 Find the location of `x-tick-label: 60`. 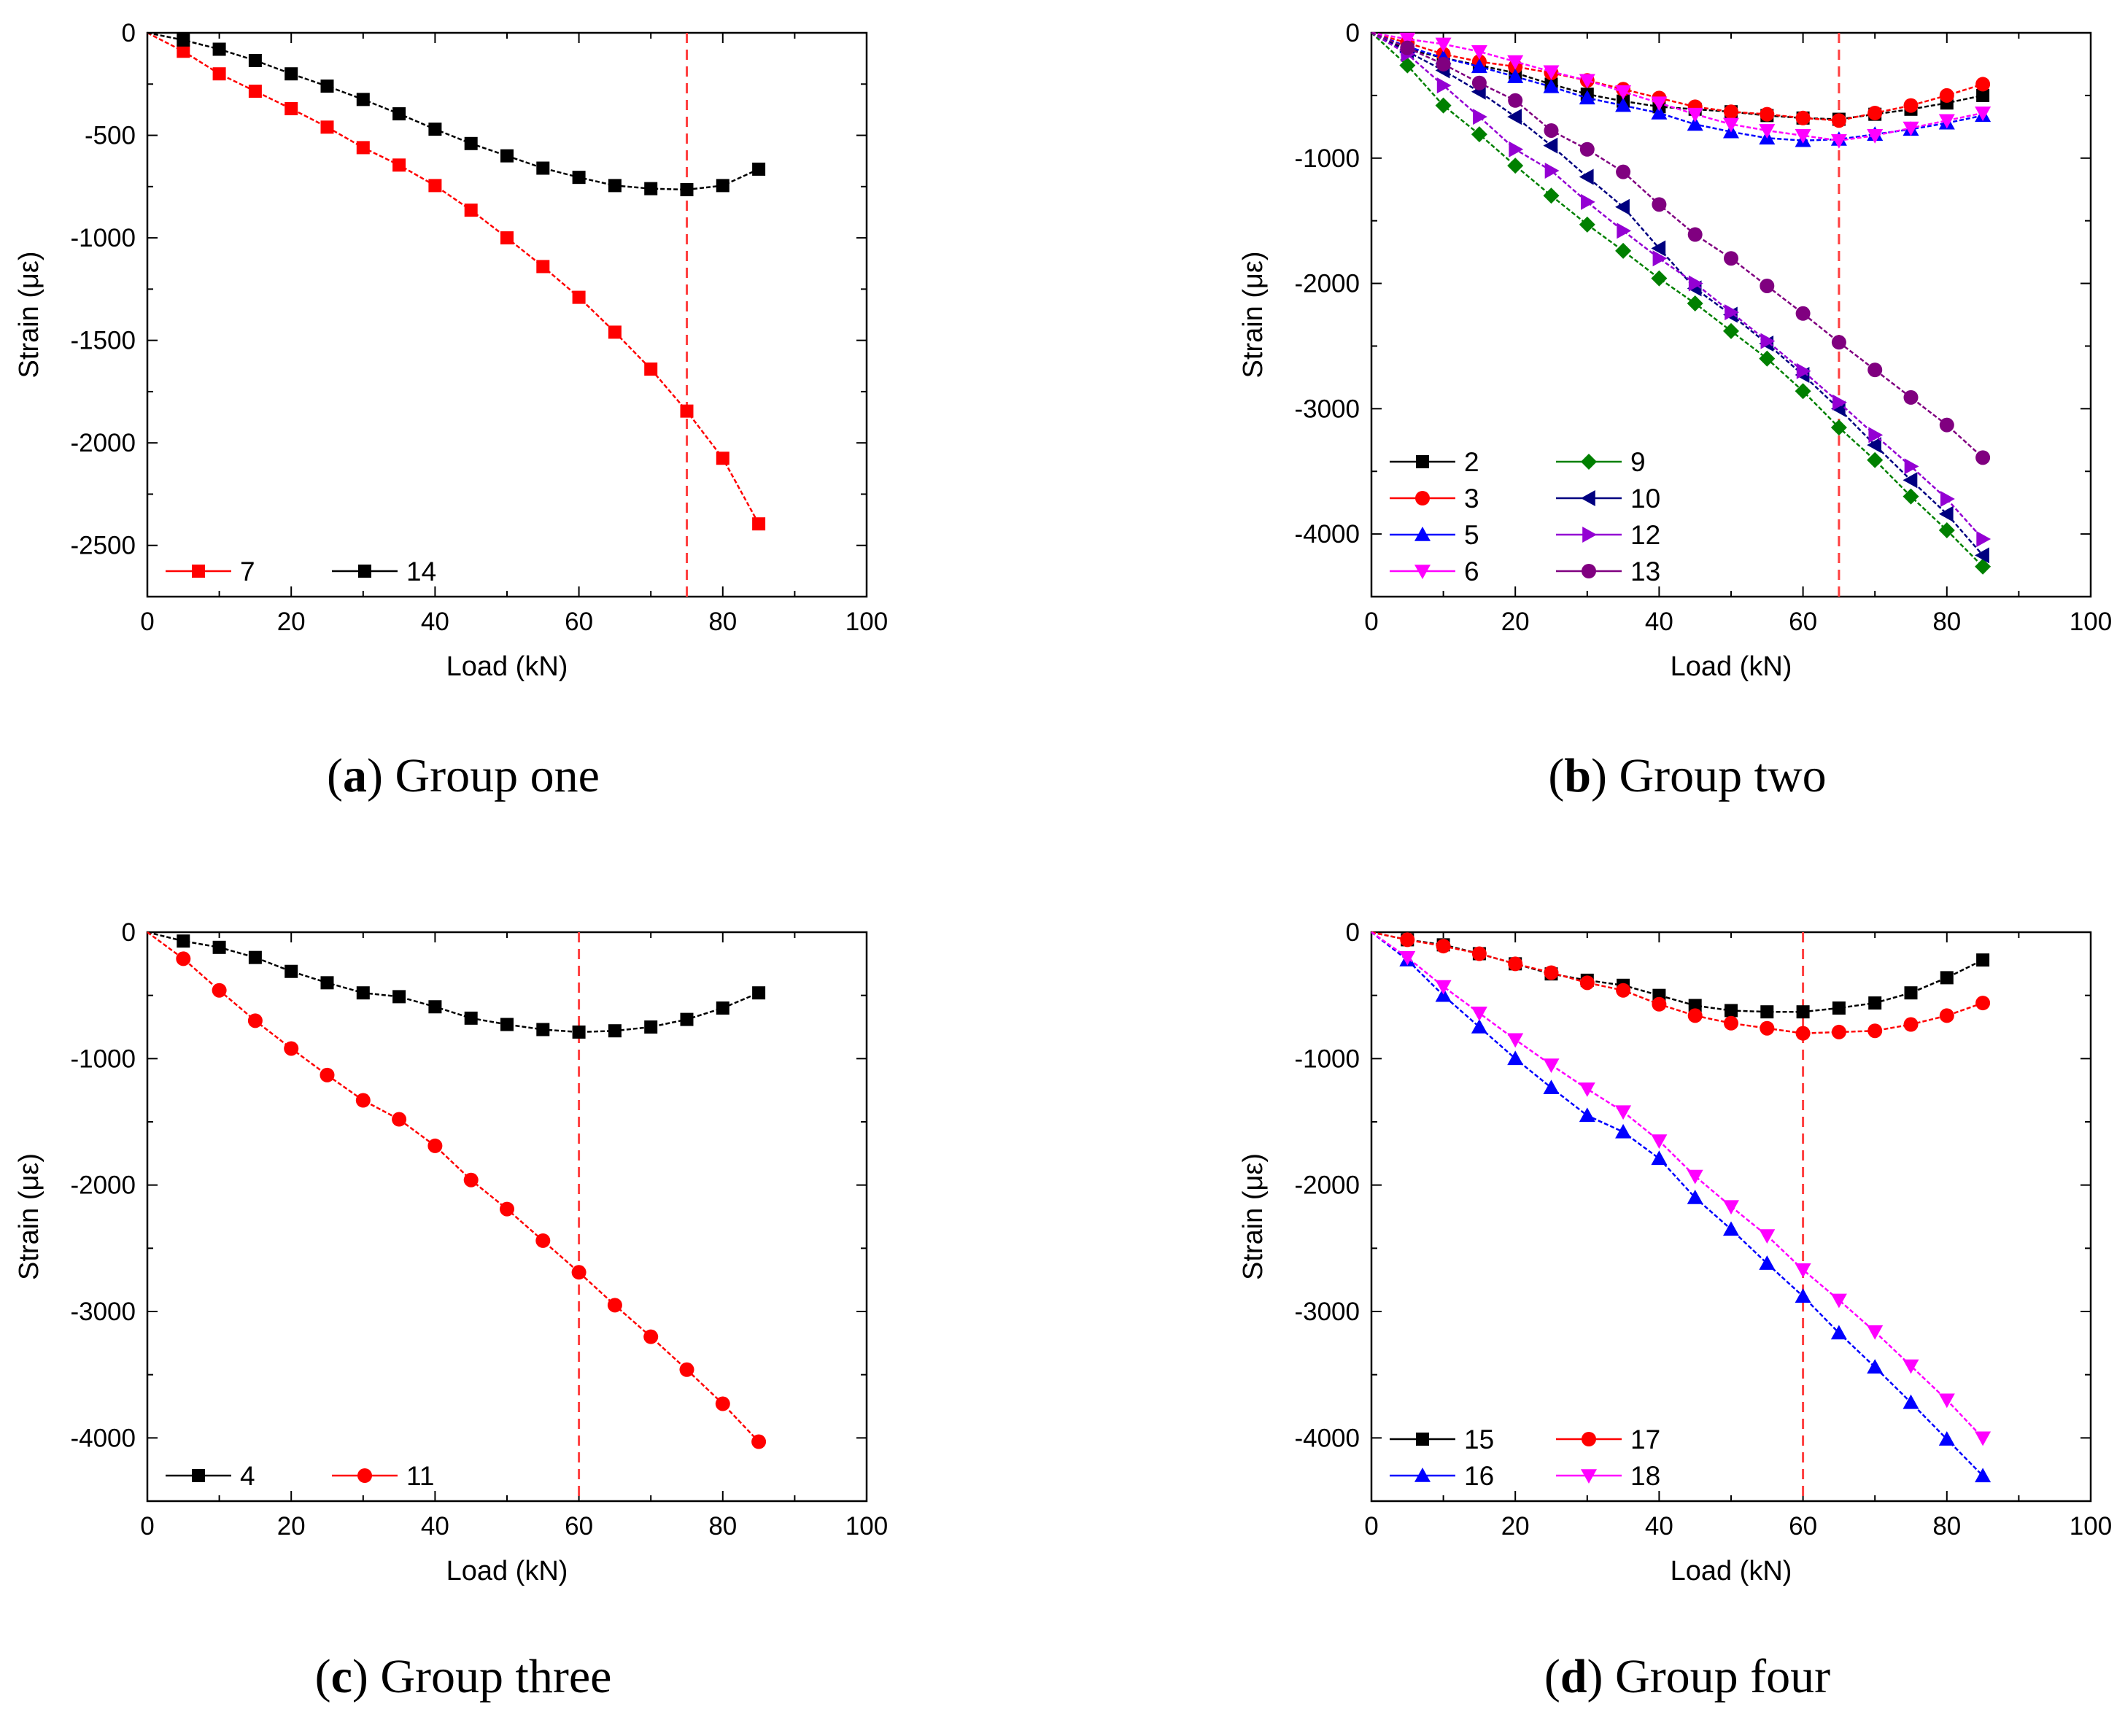

x-tick-label: 60 is located at coordinates (579, 622).